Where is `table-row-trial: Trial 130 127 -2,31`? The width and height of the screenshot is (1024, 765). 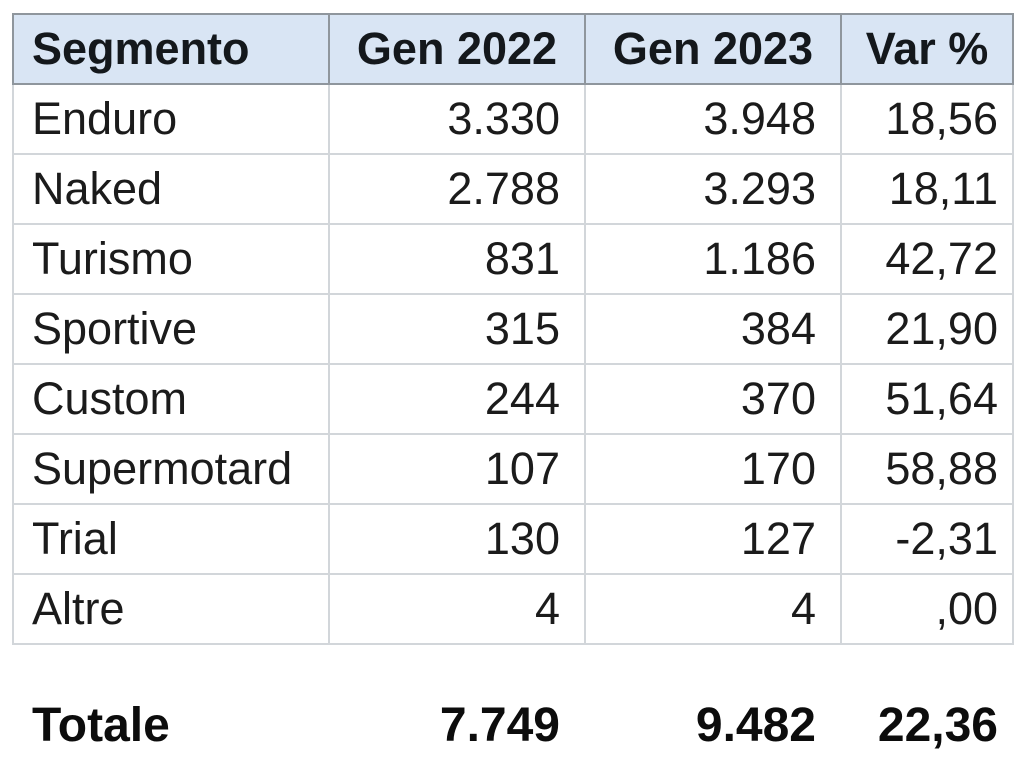 table-row-trial: Trial 130 127 -2,31 is located at coordinates (513, 539).